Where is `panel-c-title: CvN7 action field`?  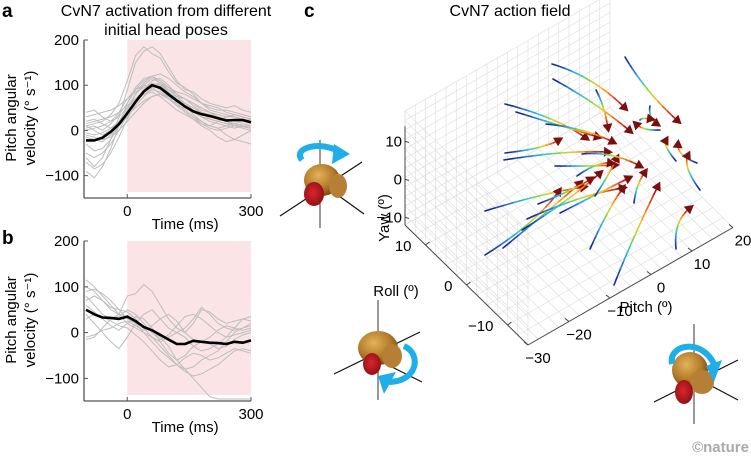 panel-c-title: CvN7 action field is located at coordinates (510, 11).